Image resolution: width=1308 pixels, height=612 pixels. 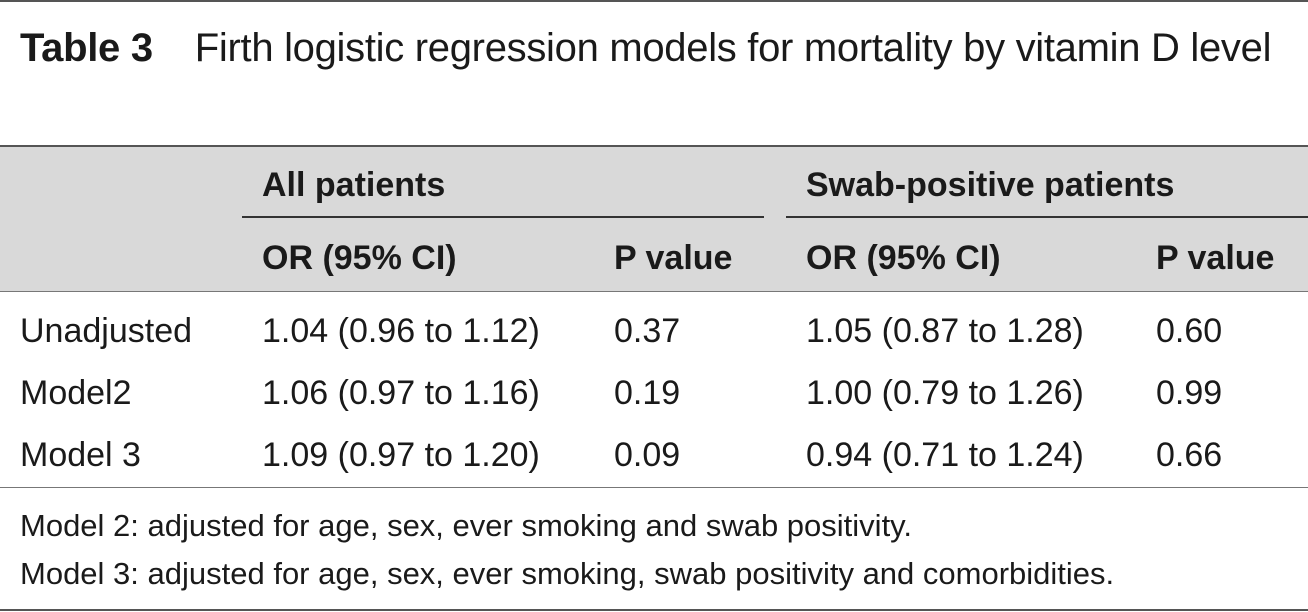 What do you see at coordinates (647, 455) in the screenshot?
I see `cell-p-all: 0.09` at bounding box center [647, 455].